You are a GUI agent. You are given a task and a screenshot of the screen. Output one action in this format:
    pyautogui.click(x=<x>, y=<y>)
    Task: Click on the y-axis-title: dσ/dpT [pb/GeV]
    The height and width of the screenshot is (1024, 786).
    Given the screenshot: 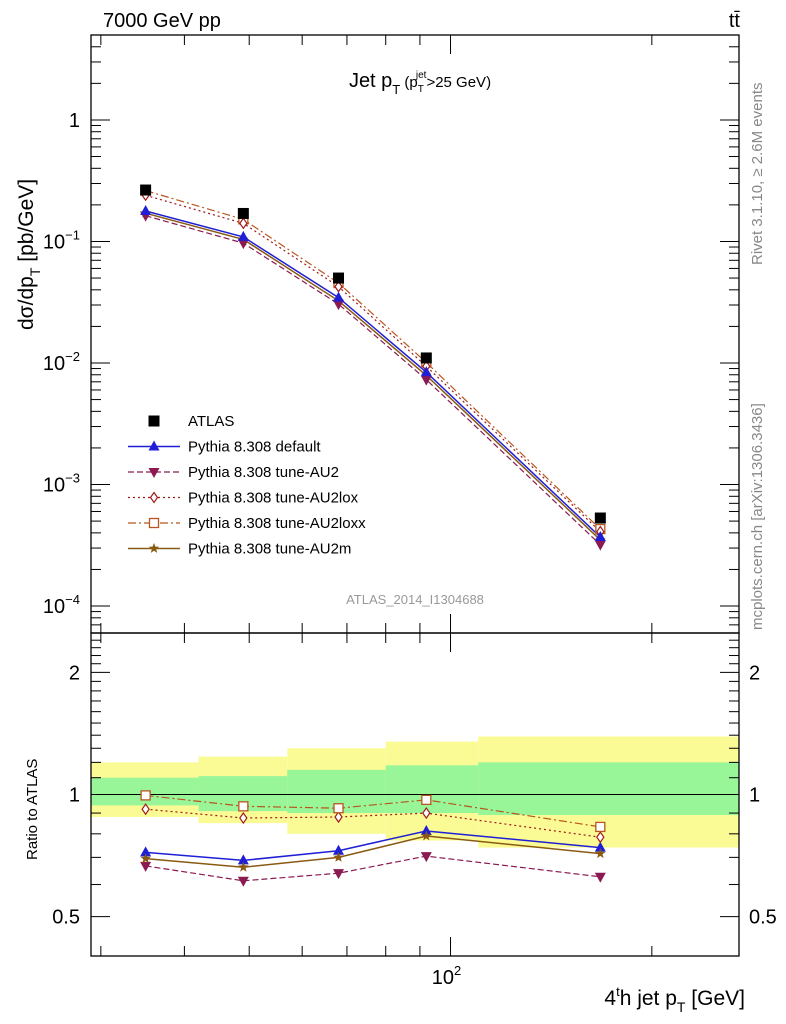 What is the action you would take?
    pyautogui.click(x=29, y=254)
    